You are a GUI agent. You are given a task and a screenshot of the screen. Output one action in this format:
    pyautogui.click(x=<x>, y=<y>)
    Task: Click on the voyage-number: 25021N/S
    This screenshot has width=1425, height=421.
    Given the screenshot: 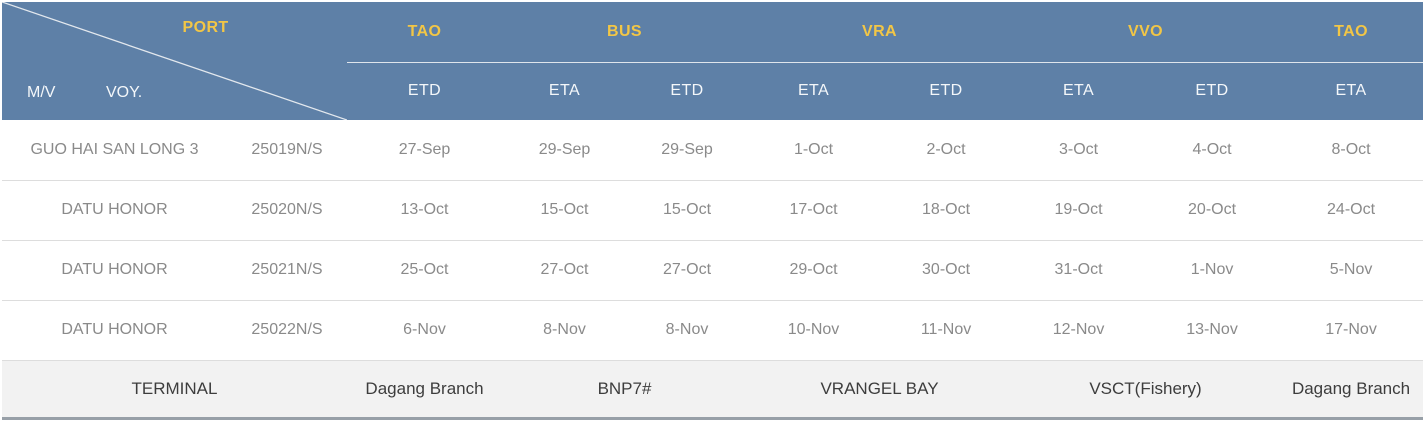 What is the action you would take?
    pyautogui.click(x=287, y=269)
    